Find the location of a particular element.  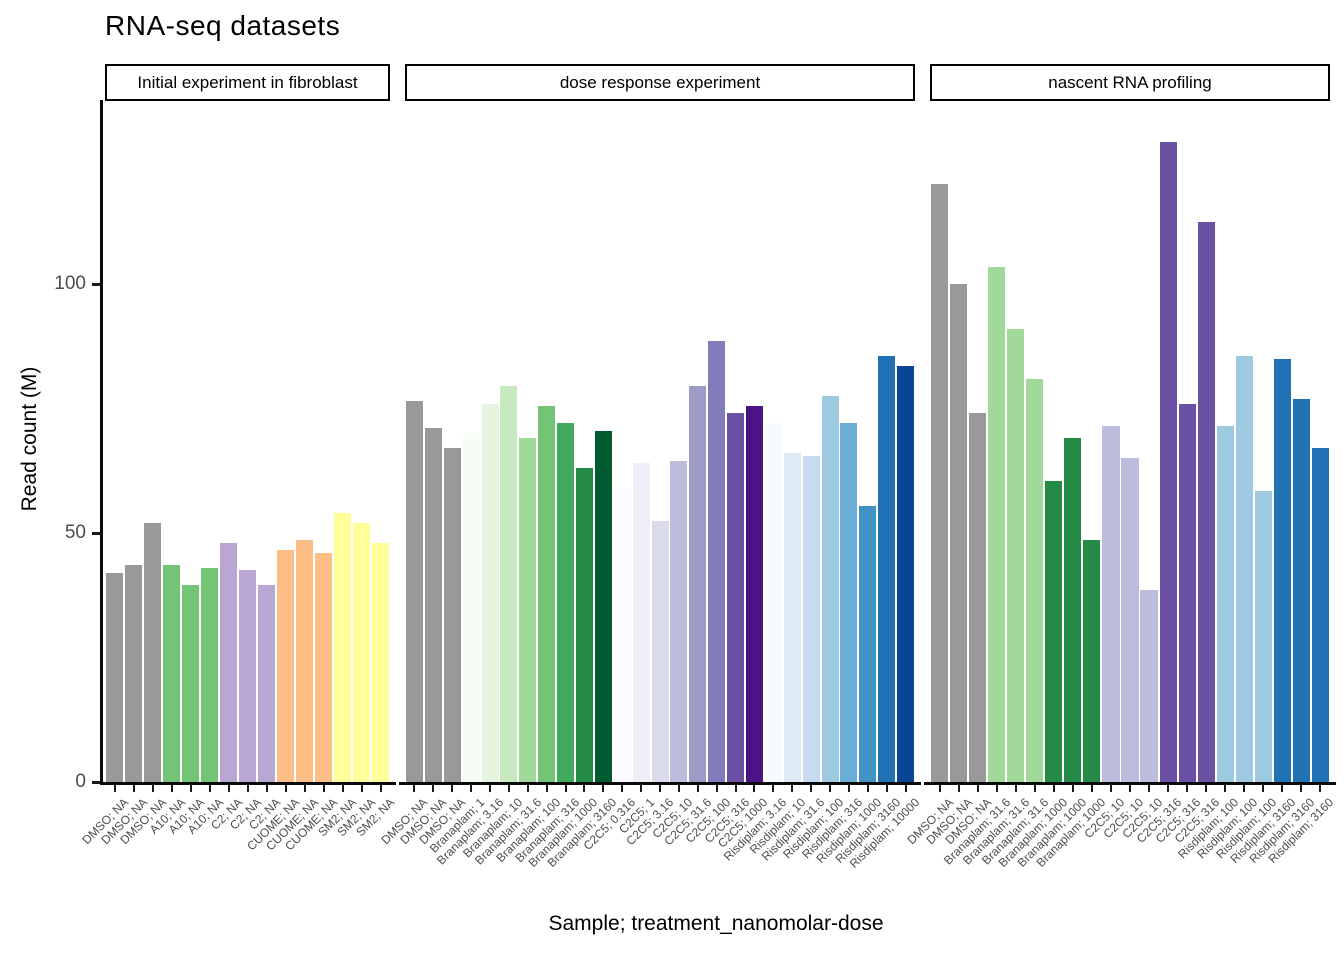

y-axis-line is located at coordinates (101, 442).